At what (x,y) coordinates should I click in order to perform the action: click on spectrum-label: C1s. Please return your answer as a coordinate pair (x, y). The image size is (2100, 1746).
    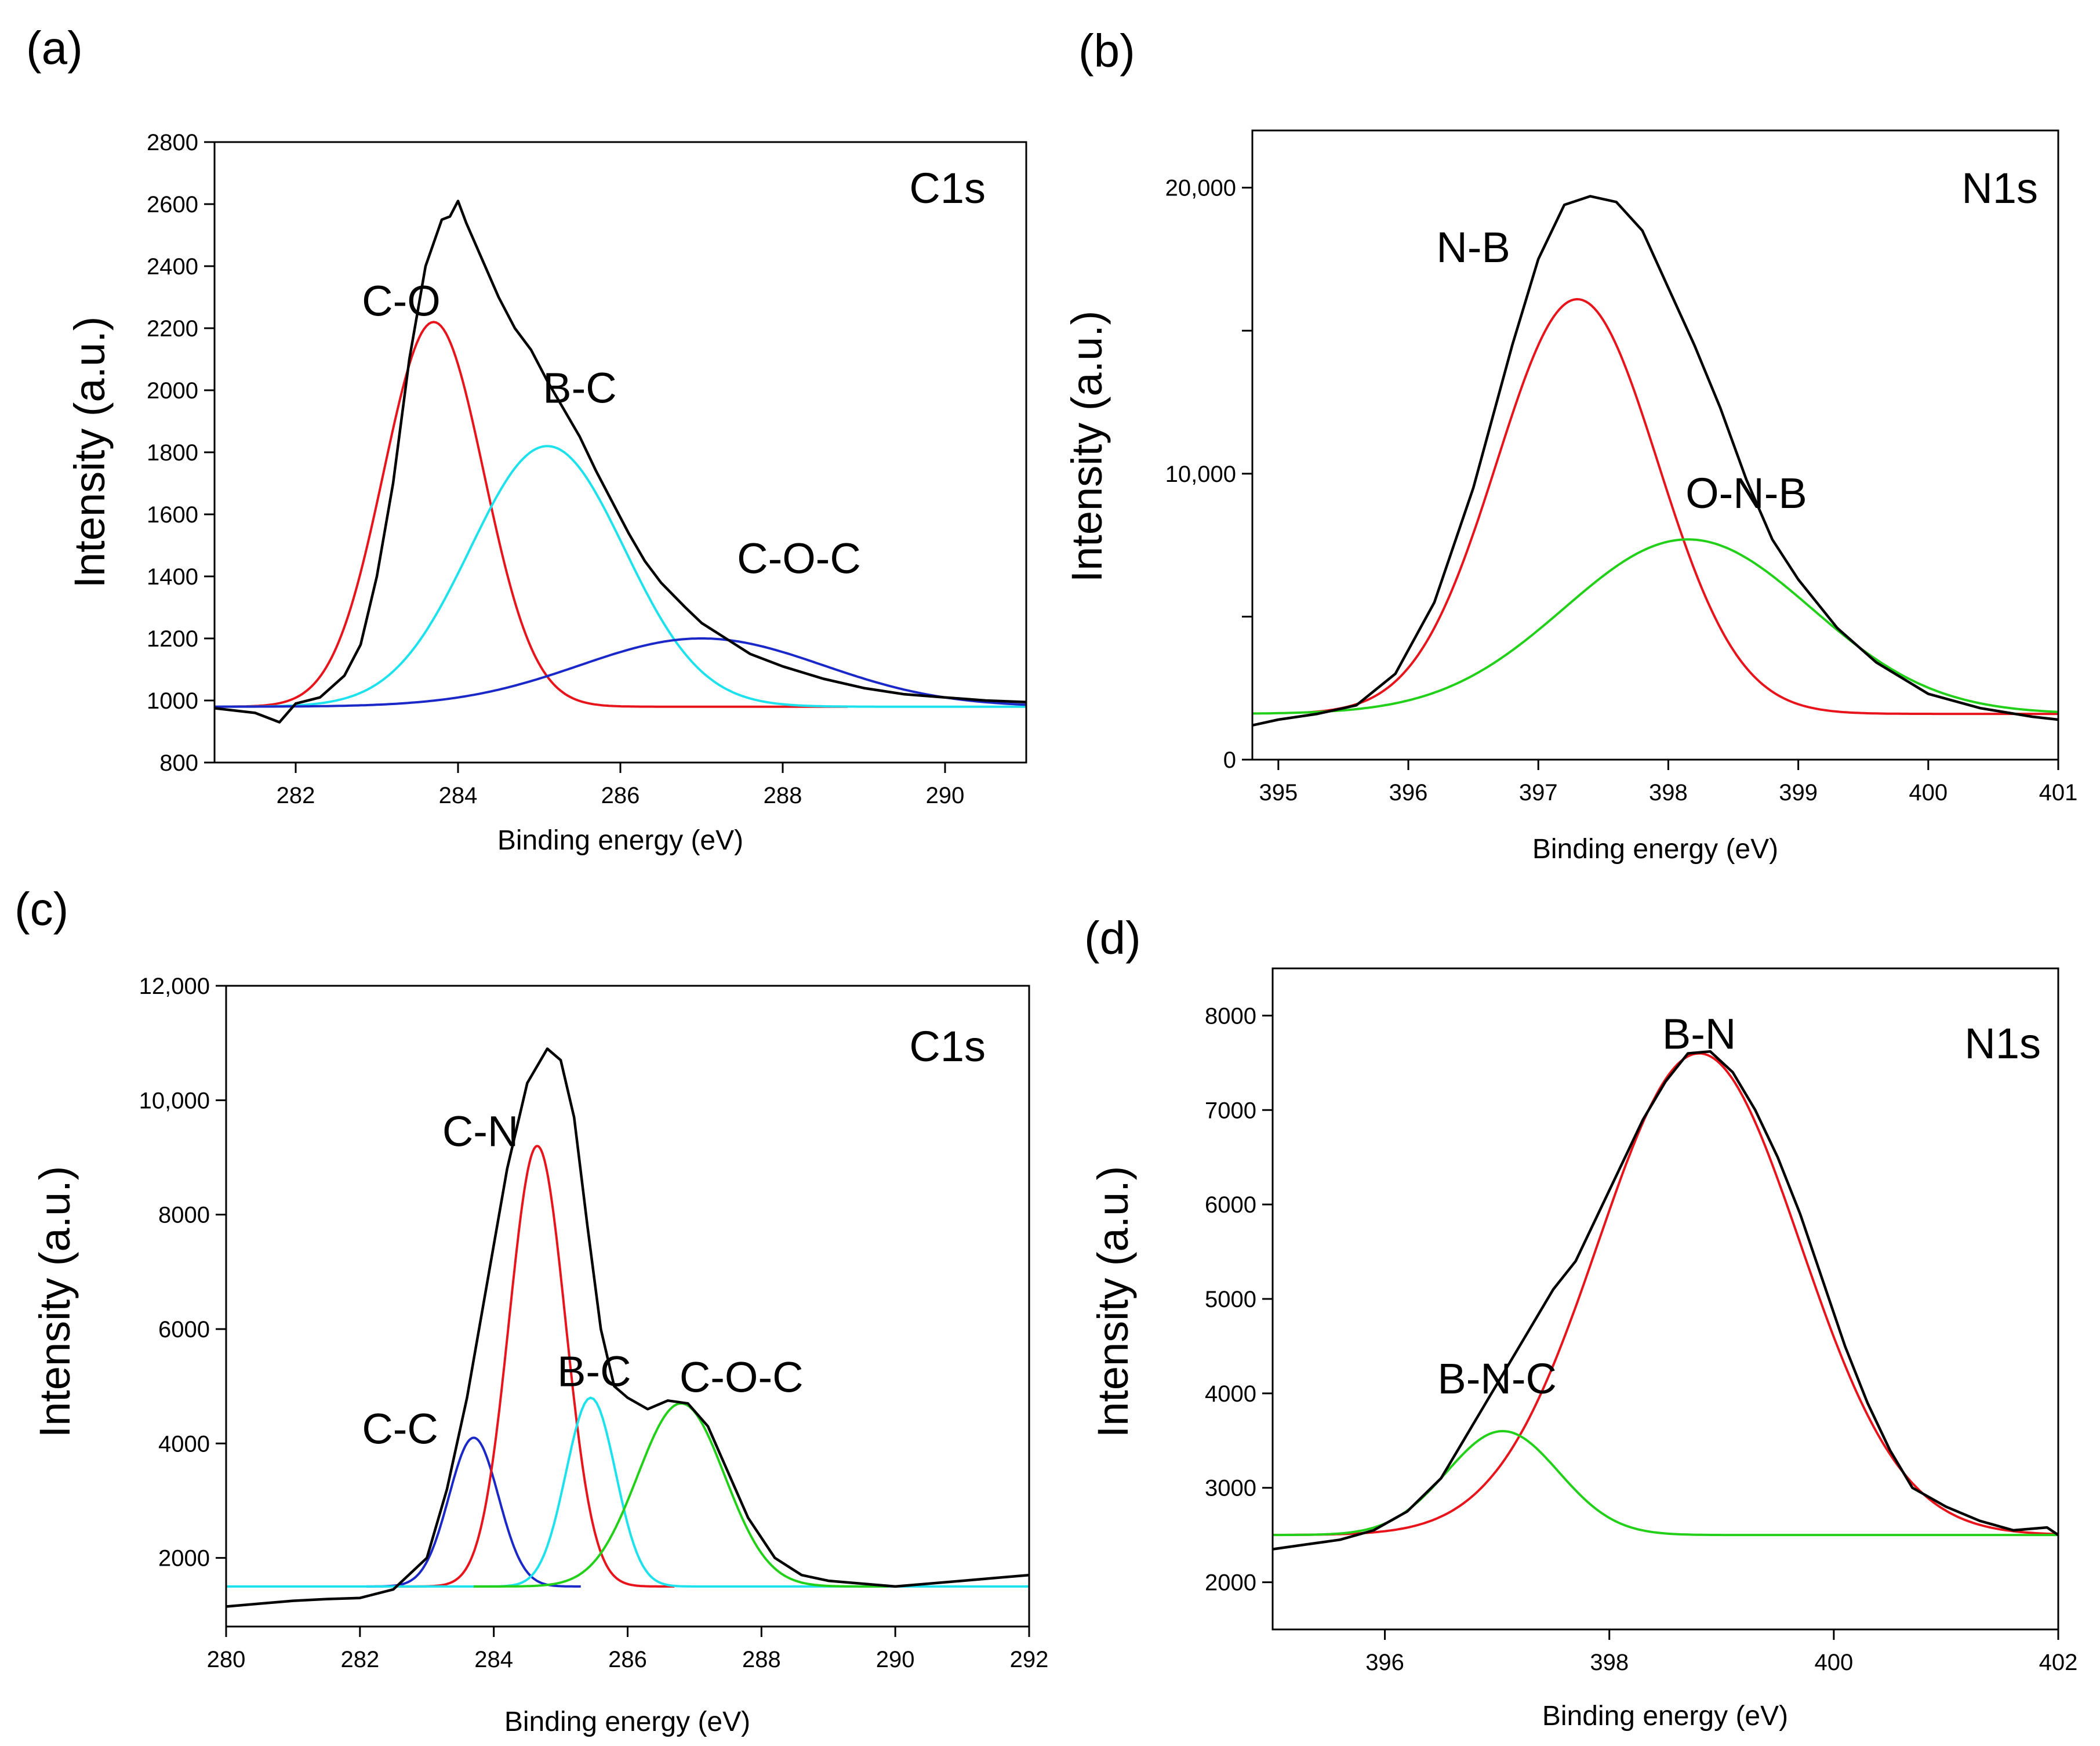
    Looking at the image, I should click on (947, 1046).